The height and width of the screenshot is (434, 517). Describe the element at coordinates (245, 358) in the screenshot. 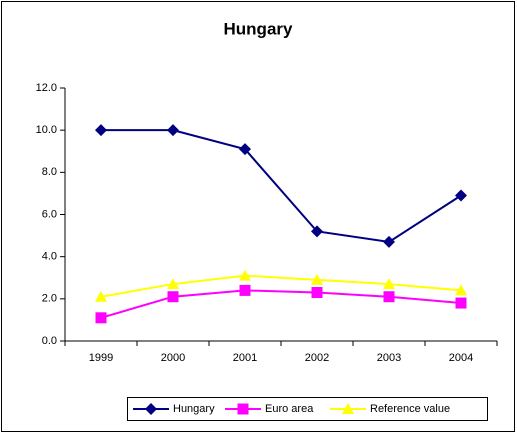

I see `x-tick-label: 2001` at that location.